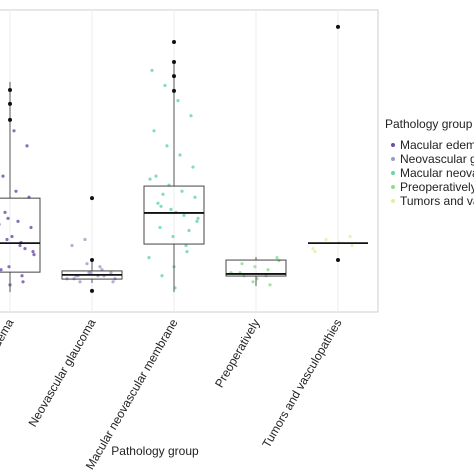 The height and width of the screenshot is (474, 474). What do you see at coordinates (429, 124) in the screenshot?
I see `legend-title: Pathology group` at bounding box center [429, 124].